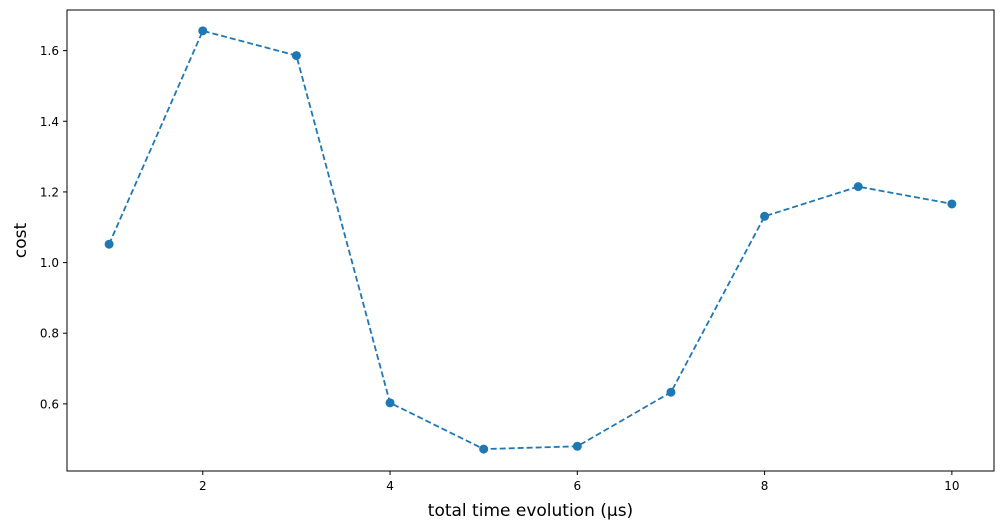 This screenshot has width=1006, height=530. I want to click on x-axis-label: total time evolution (µs), so click(530, 511).